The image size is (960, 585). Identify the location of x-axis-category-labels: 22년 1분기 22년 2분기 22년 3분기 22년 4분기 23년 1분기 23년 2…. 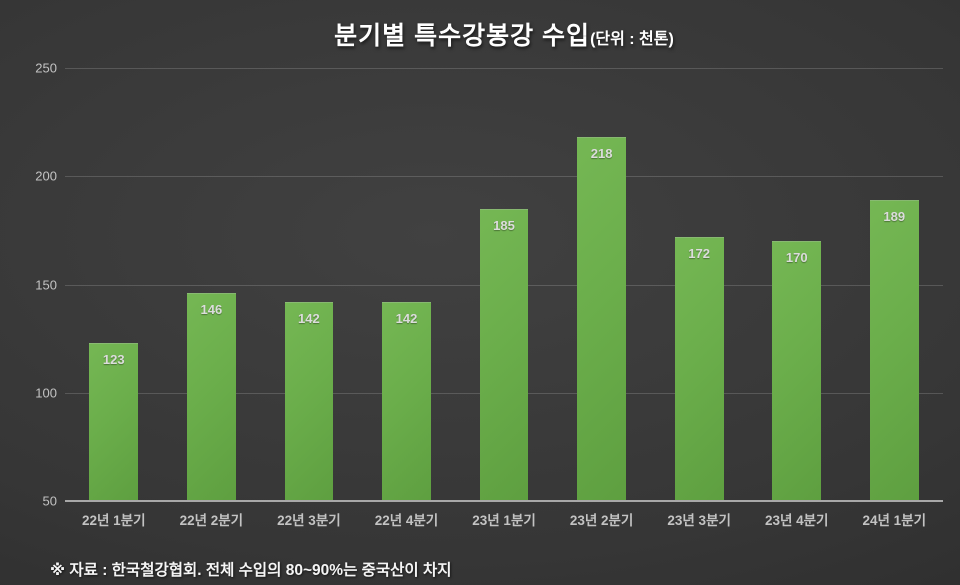
(504, 519).